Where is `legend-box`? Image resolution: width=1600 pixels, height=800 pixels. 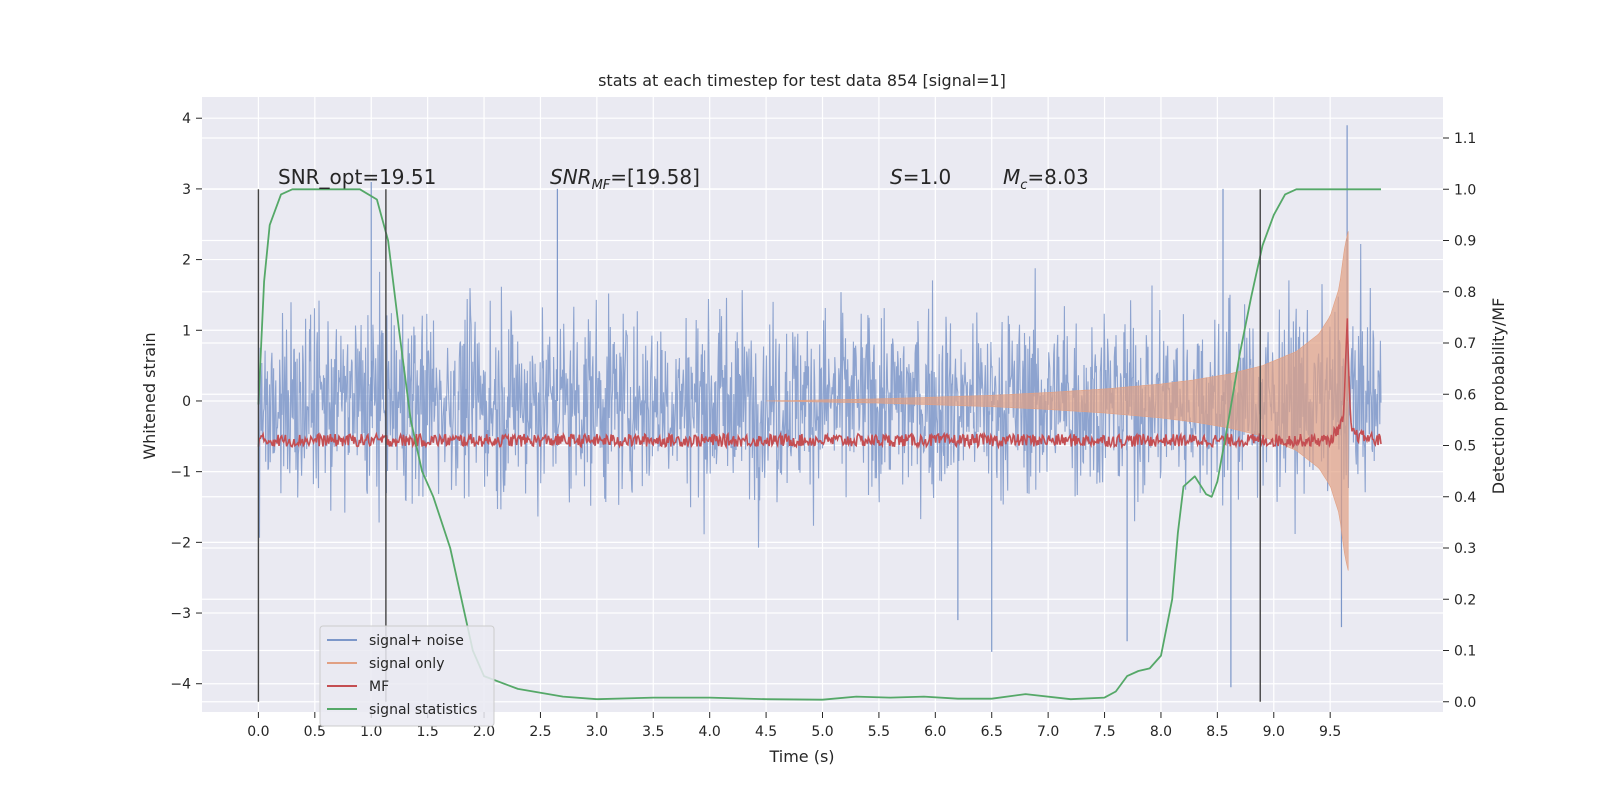
legend-box is located at coordinates (407, 676).